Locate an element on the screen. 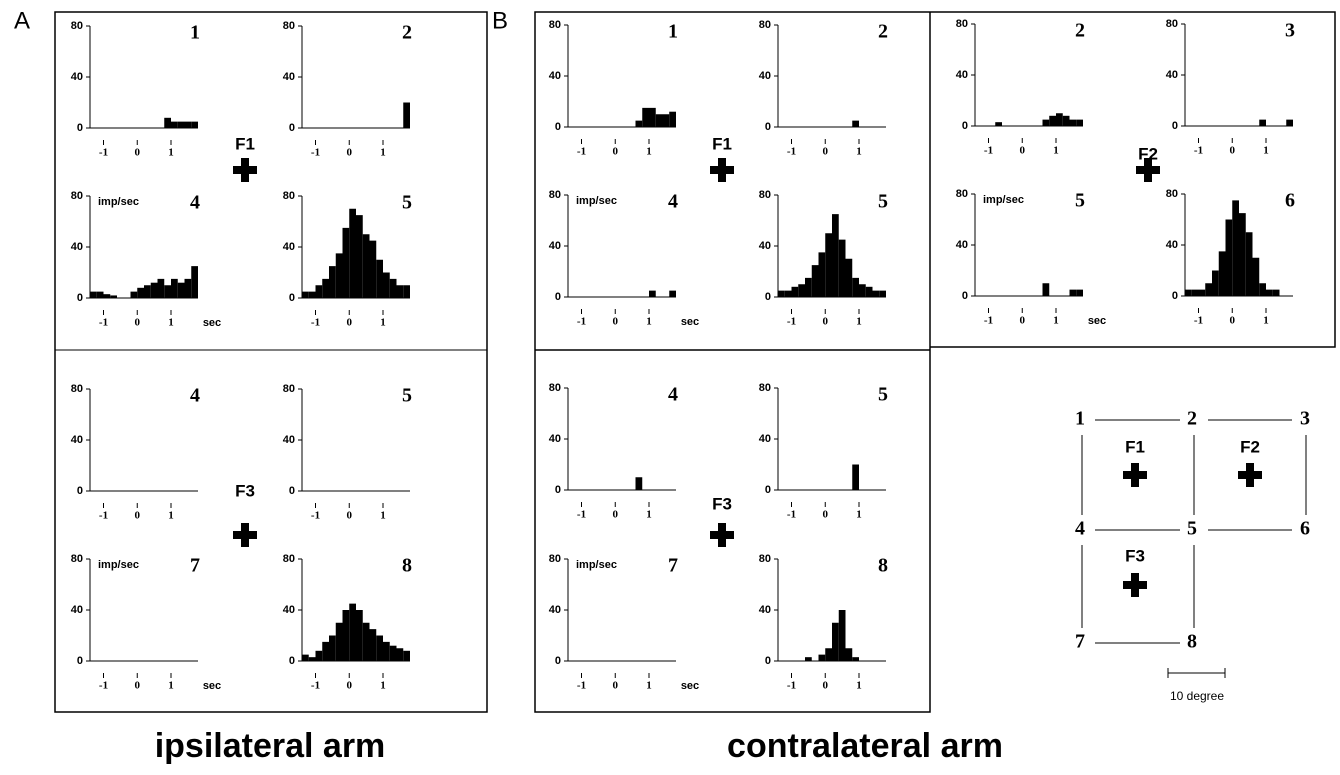  fixation-label: F3 is located at coordinates (245, 490).